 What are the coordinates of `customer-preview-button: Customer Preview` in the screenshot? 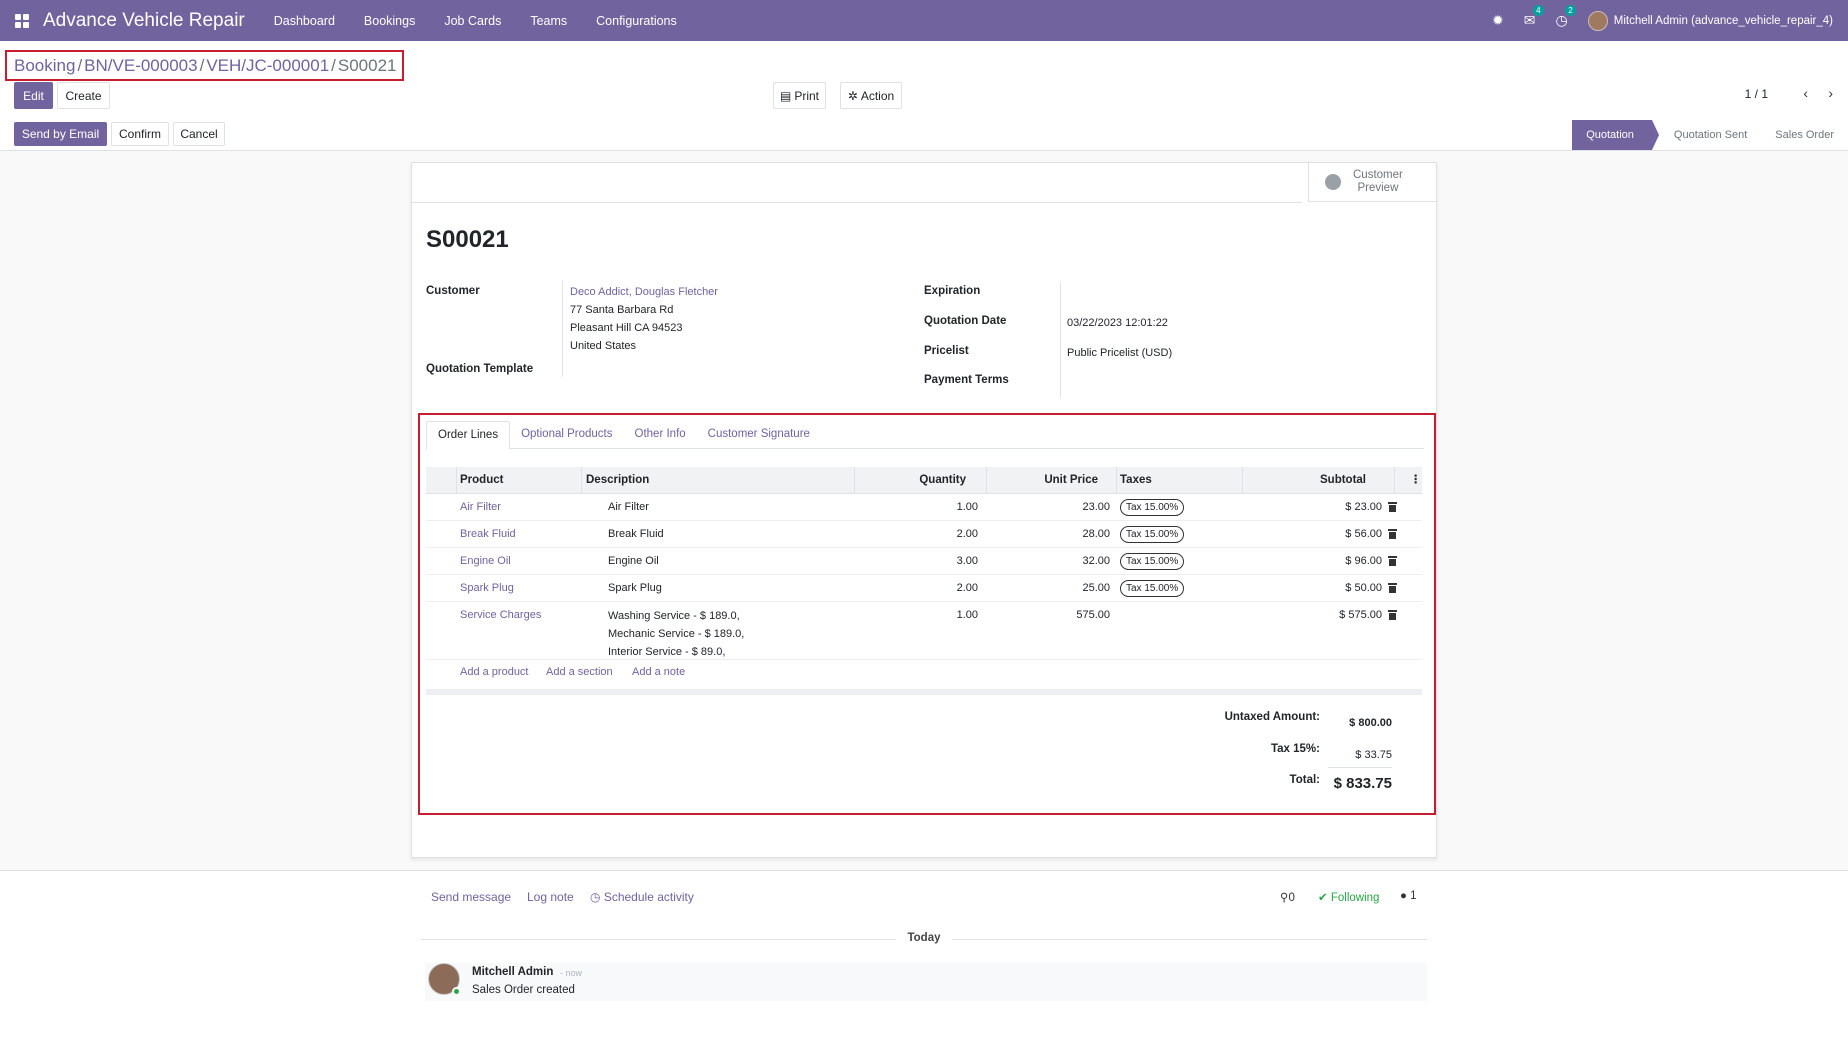 It's located at (1372, 182).